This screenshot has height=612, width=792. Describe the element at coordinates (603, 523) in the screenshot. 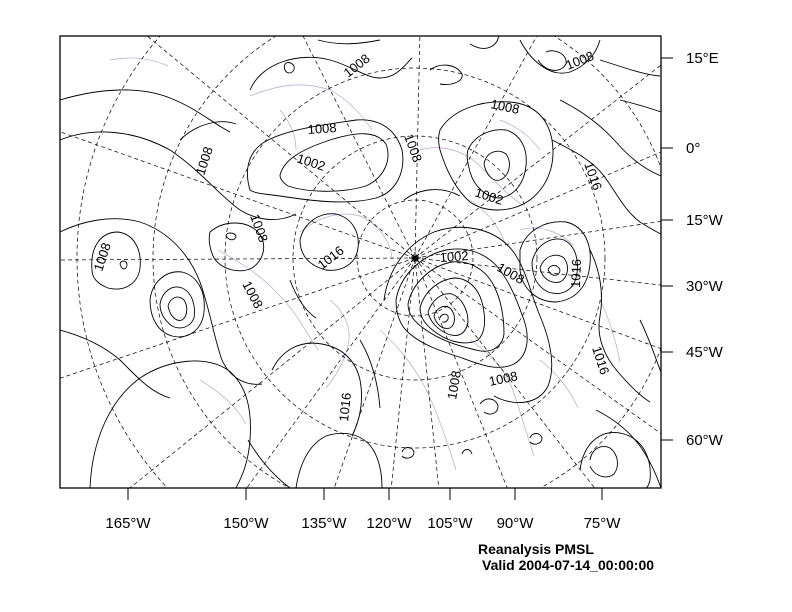

I see `lon-tick-label: 75°W` at that location.